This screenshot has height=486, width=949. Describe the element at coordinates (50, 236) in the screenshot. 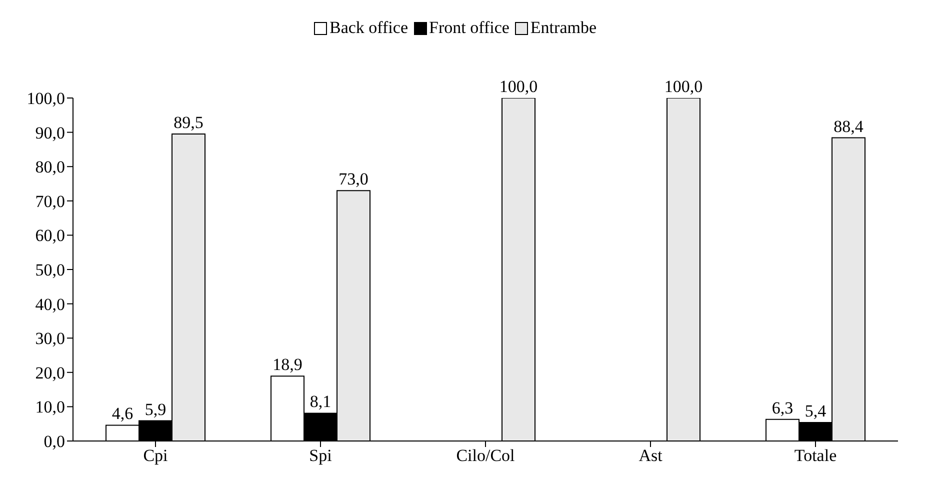

I see `y-tick-label: 60,0` at that location.